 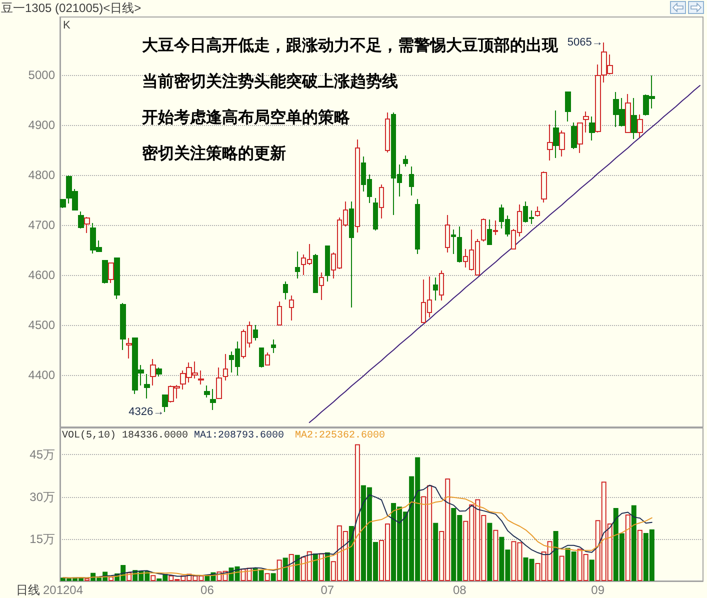 What do you see at coordinates (67, 26) in the screenshot?
I see `y-axis-title: K` at bounding box center [67, 26].